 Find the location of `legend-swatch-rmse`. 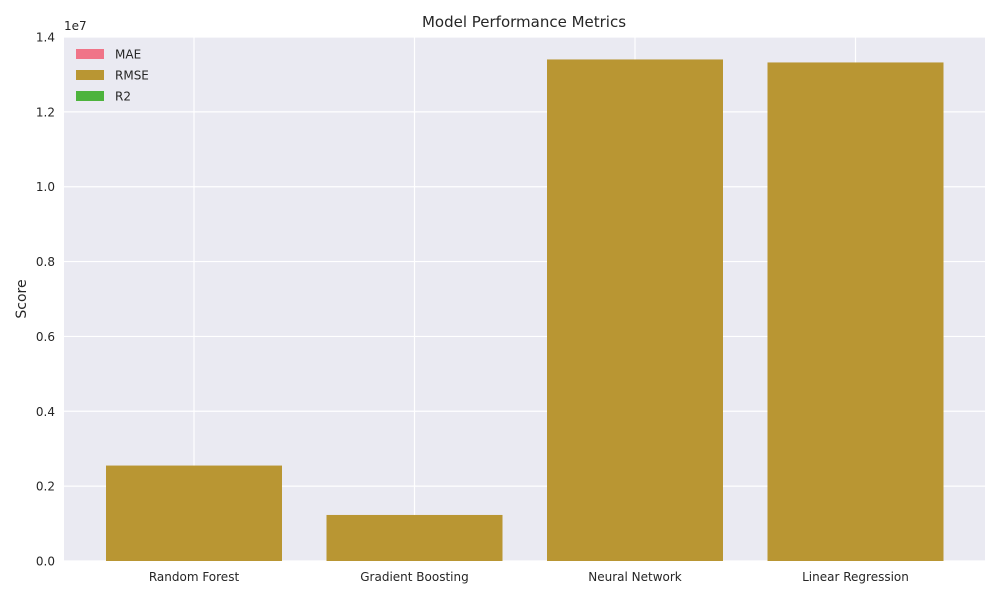

legend-swatch-rmse is located at coordinates (90, 75).